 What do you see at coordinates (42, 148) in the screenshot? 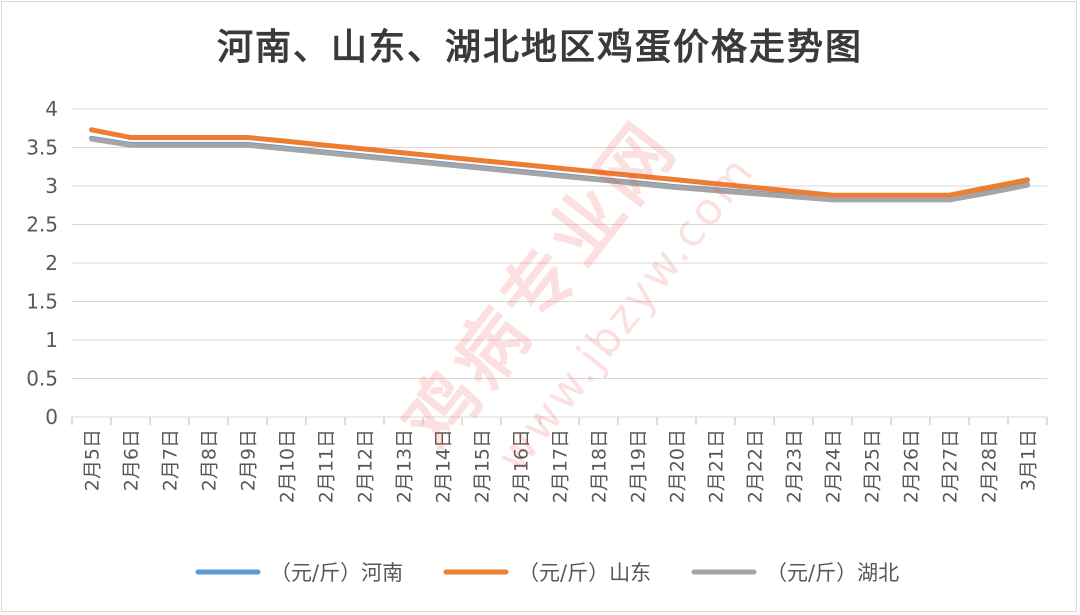
I see `y-tick-label: 3.5` at bounding box center [42, 148].